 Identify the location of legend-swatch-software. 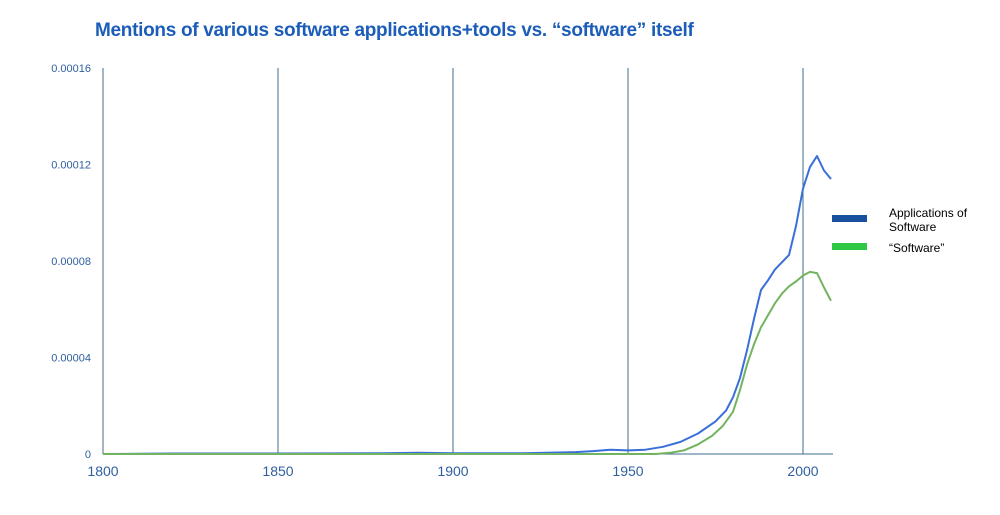
(849, 246).